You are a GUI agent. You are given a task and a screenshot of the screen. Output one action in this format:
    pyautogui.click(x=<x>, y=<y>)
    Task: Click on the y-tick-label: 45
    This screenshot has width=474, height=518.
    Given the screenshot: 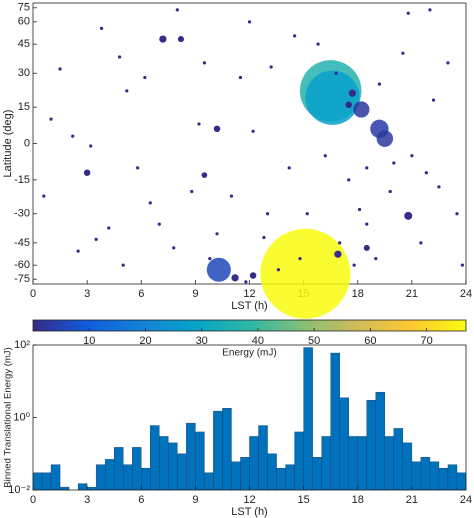 What is the action you would take?
    pyautogui.click(x=24, y=44)
    